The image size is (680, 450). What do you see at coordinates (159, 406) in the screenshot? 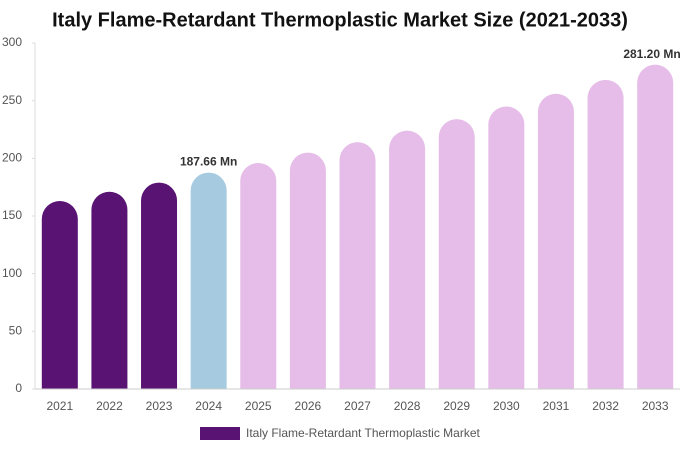
I see `x-tick-label: 2023` at bounding box center [159, 406].